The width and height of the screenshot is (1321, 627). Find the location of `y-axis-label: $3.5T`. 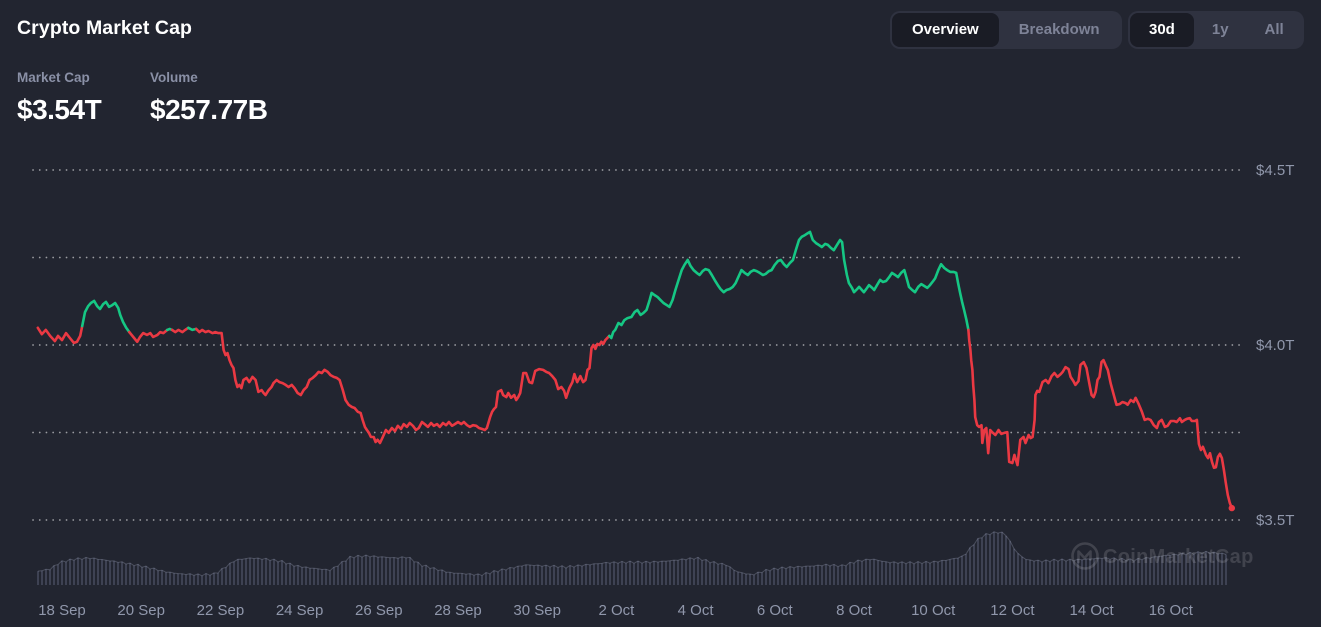

y-axis-label: $3.5T is located at coordinates (1275, 520).